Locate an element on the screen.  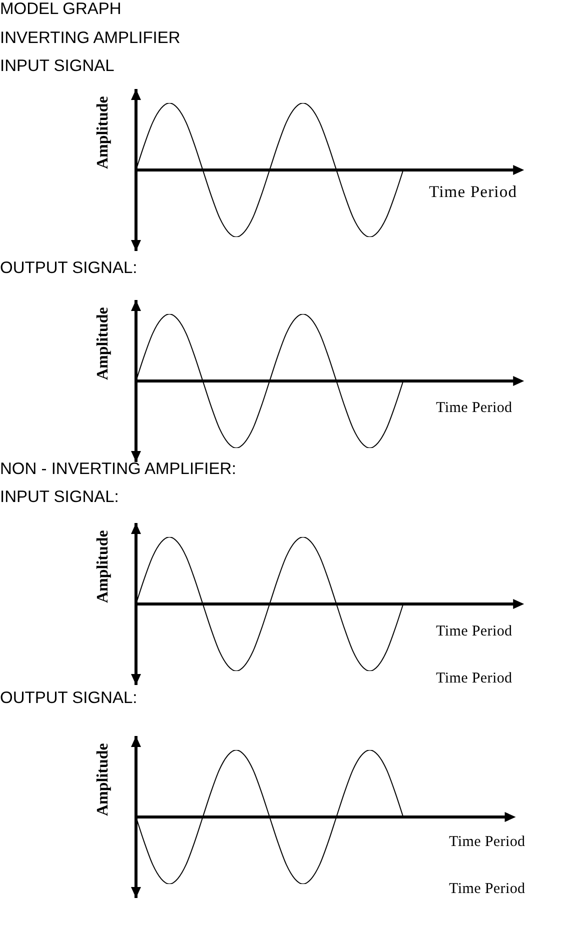
chart-subtitle: INPUT SIGNAL: is located at coordinates (59, 497).